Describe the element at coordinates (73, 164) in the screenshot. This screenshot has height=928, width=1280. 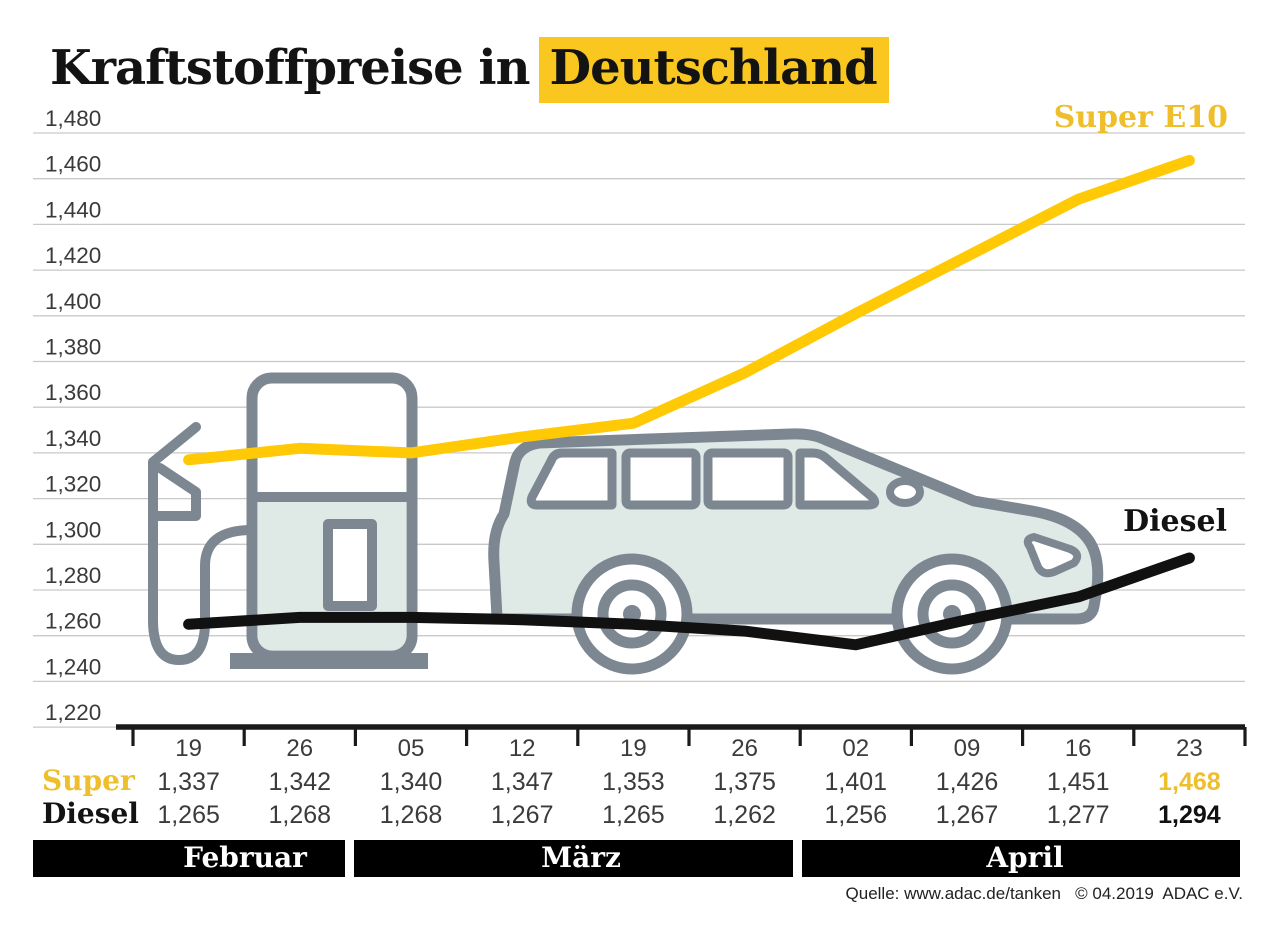
I see `y-axis-label: 1,460` at that location.